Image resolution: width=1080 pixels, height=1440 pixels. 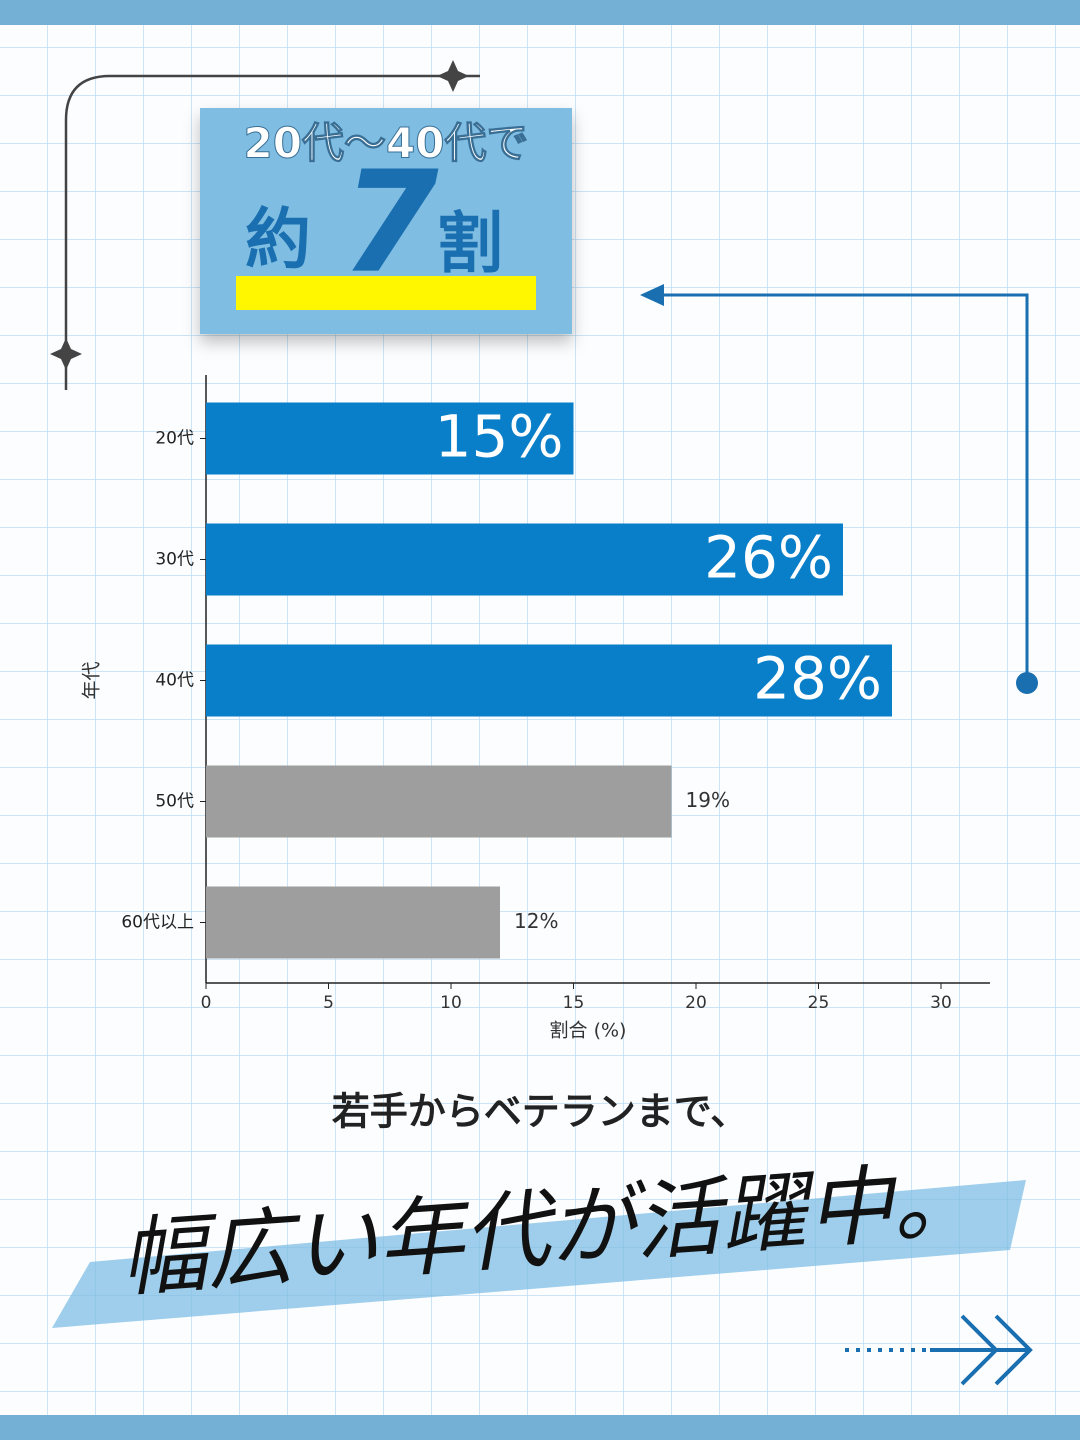 I want to click on x-tick-label: 20, so click(x=696, y=1003).